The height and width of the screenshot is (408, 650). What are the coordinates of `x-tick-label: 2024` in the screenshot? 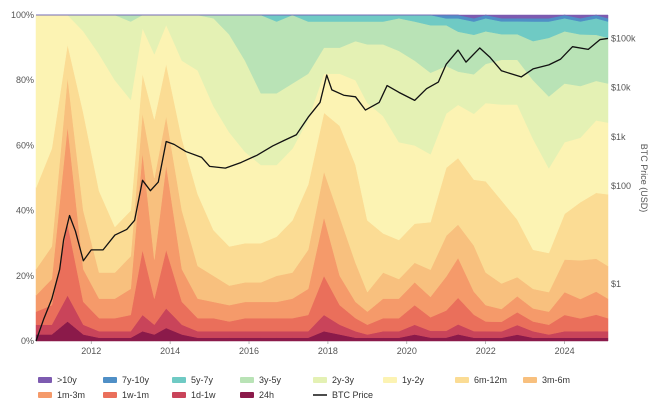 It's located at (565, 351).